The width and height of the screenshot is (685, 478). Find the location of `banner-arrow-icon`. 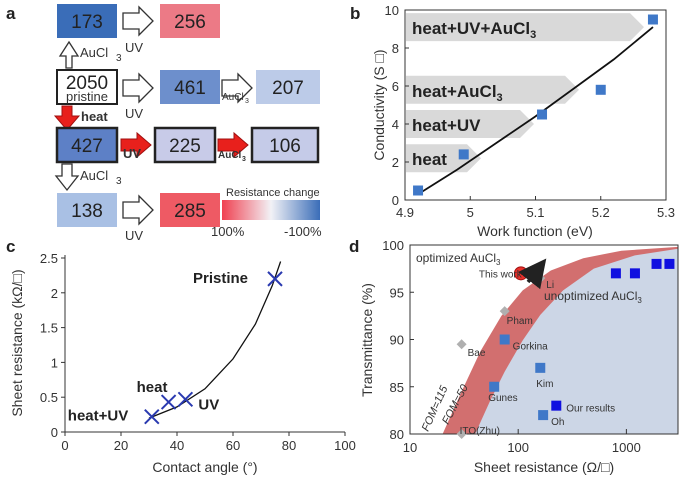

banner-arrow-icon is located at coordinates (492, 89).